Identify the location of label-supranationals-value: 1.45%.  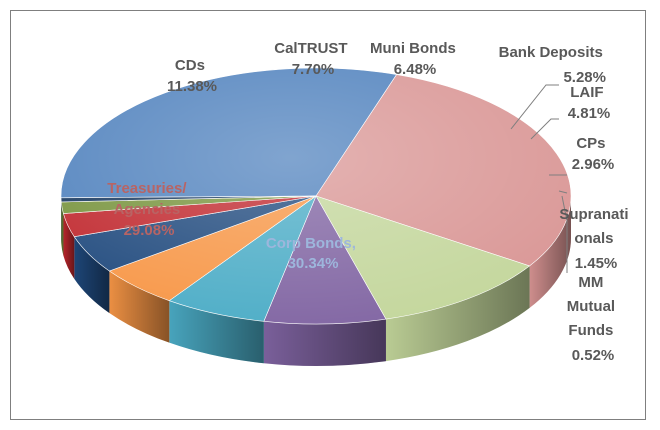
(596, 263).